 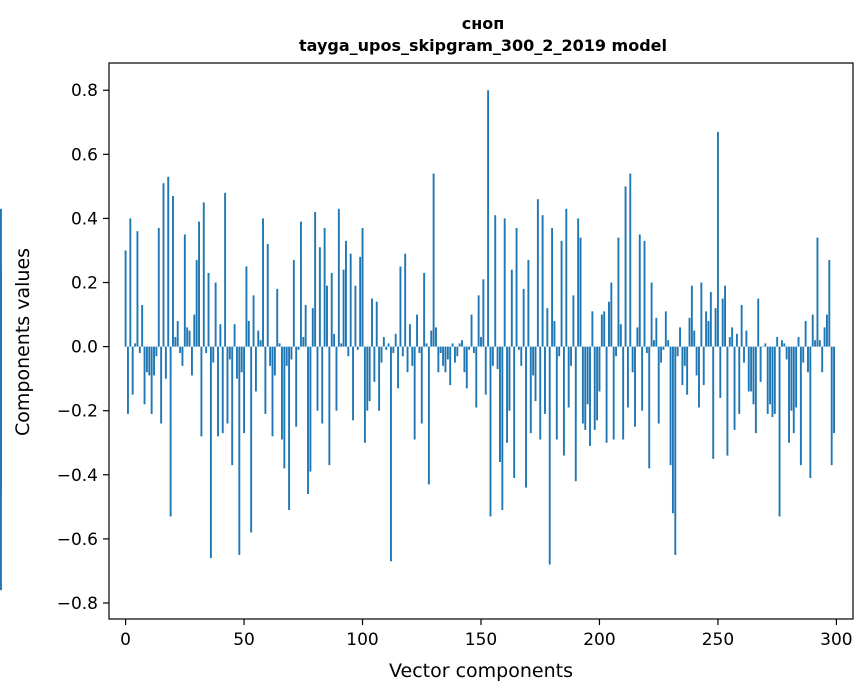 What do you see at coordinates (599, 640) in the screenshot?
I see `x-tick-label: 200` at bounding box center [599, 640].